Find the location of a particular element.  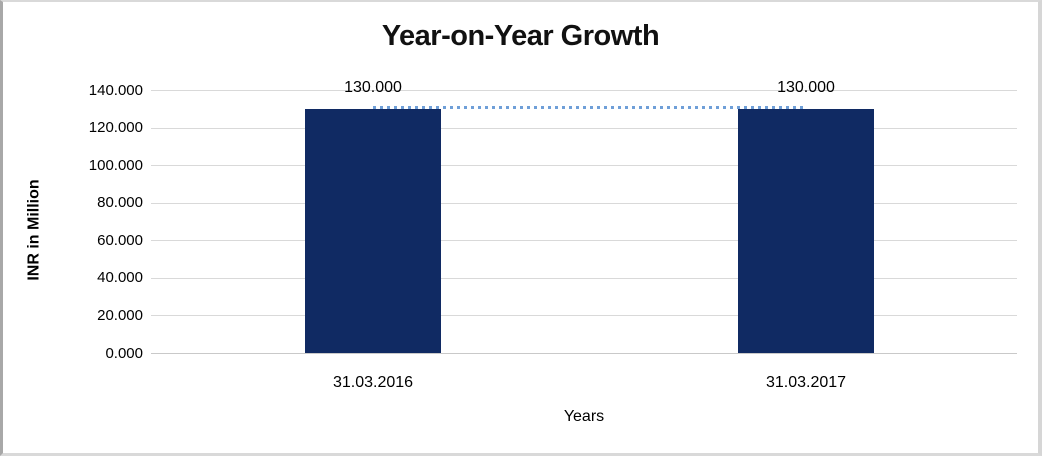

y-tick-label-140: 140.000 is located at coordinates (115, 90).